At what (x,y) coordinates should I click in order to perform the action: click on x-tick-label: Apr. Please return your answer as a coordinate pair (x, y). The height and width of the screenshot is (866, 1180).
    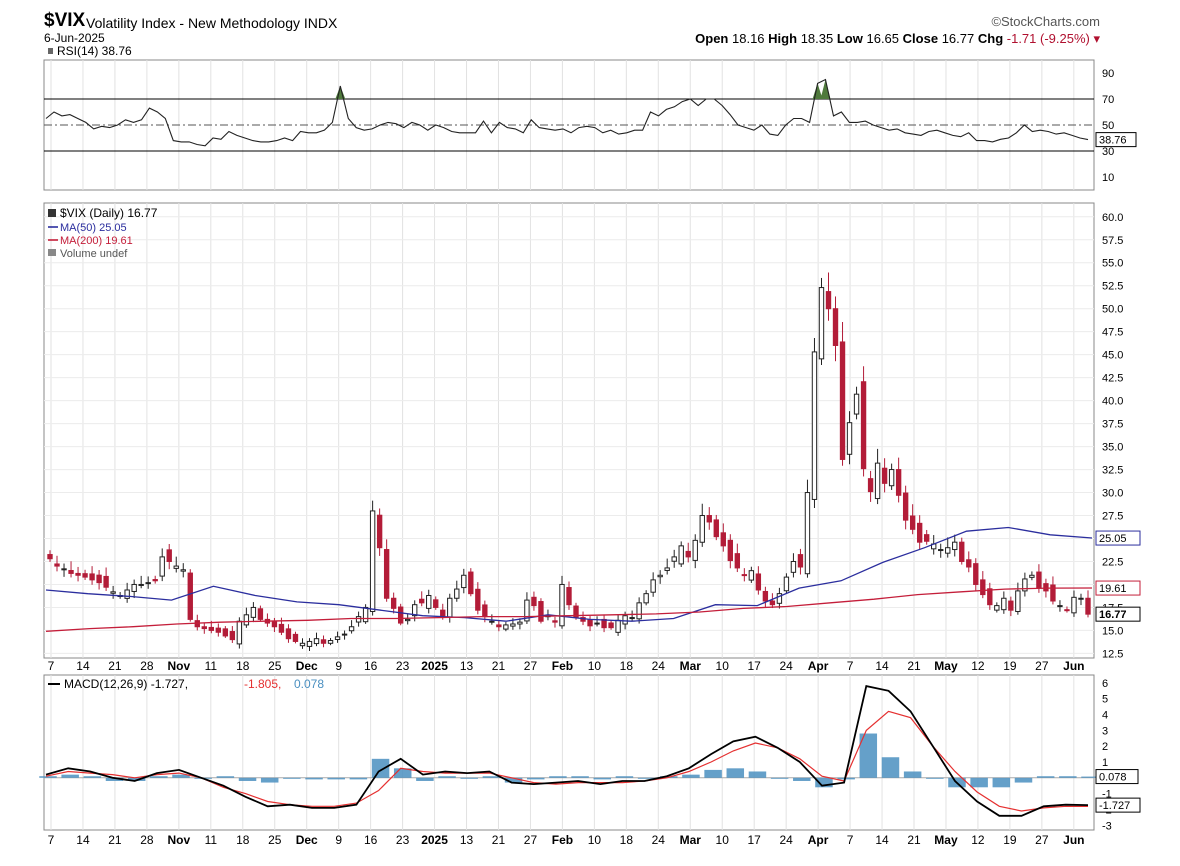
    Looking at the image, I should click on (818, 840).